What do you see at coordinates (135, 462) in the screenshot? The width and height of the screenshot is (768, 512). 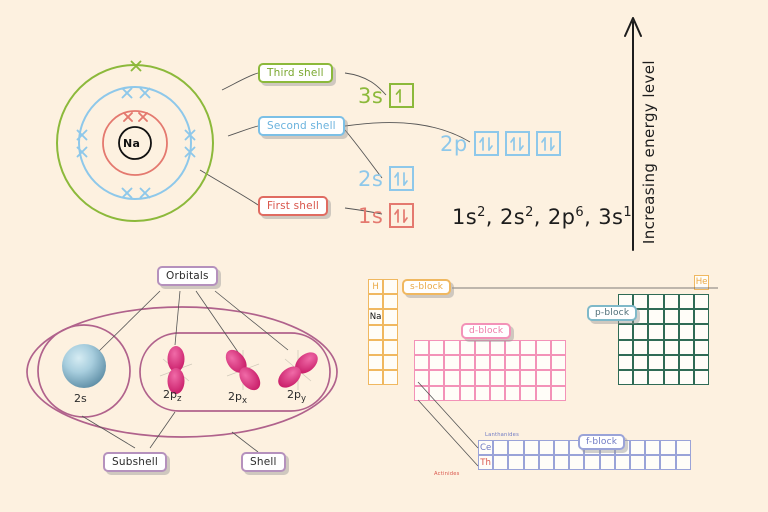 I see `callout-subshell: Subshell` at bounding box center [135, 462].